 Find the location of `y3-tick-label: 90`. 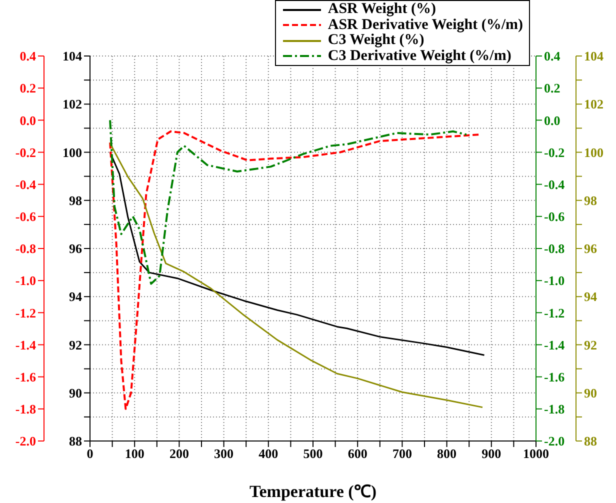

y3-tick-label: 90 is located at coordinates (590, 392).